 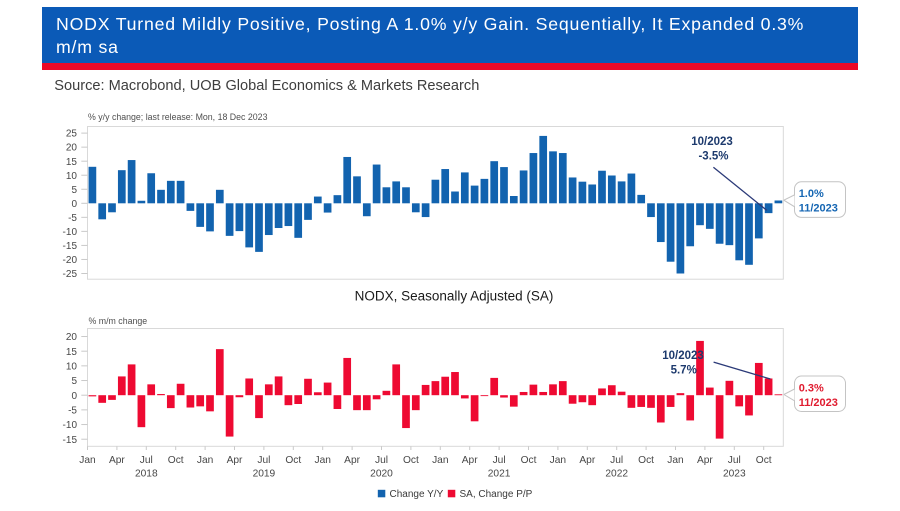 I want to click on svg-text: 5.7%, so click(x=684, y=370).